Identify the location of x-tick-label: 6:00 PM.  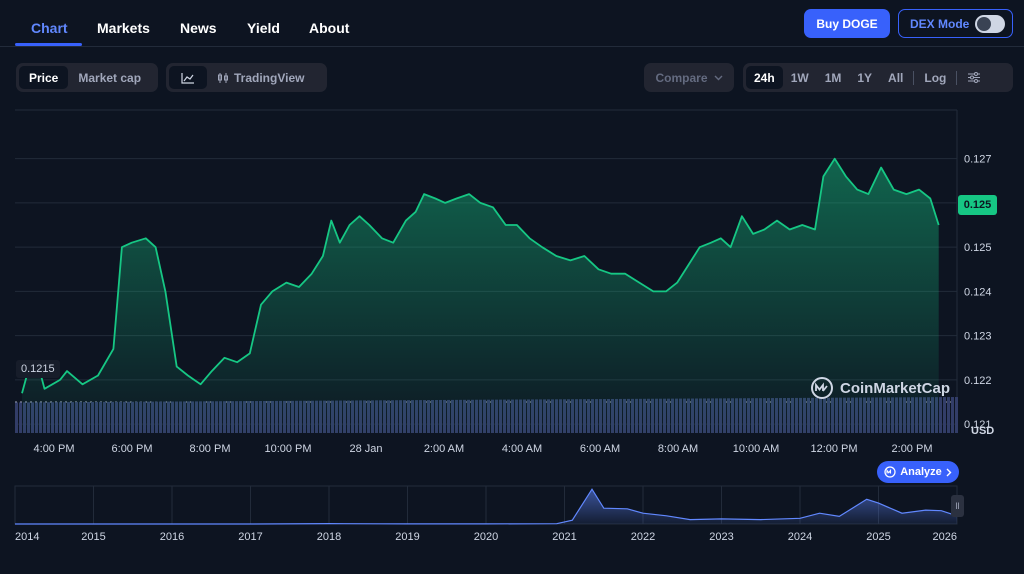
(132, 449).